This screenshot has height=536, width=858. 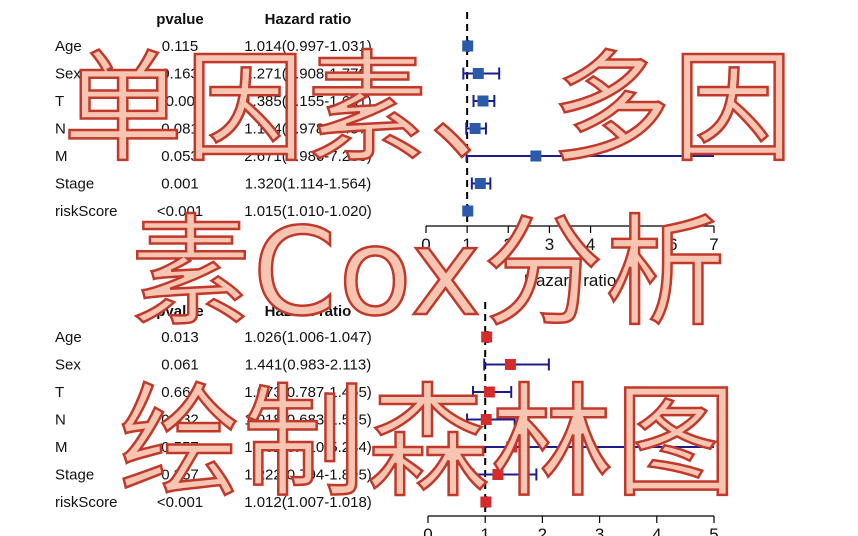 I want to click on row-hazard-ratio: 1.320(1.114-1.564), so click(x=308, y=184).